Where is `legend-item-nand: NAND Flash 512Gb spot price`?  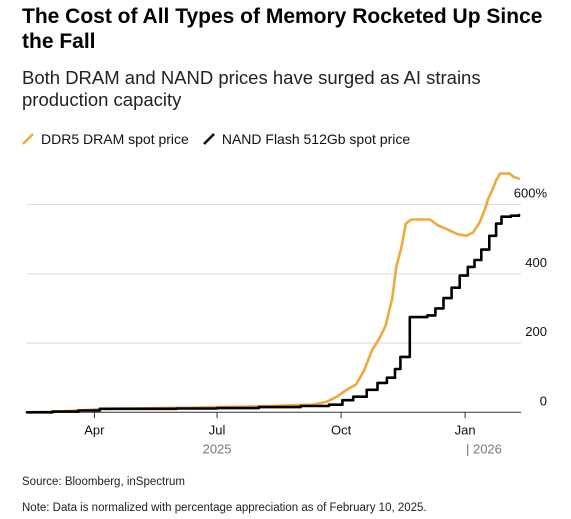 legend-item-nand: NAND Flash 512Gb spot price is located at coordinates (306, 139).